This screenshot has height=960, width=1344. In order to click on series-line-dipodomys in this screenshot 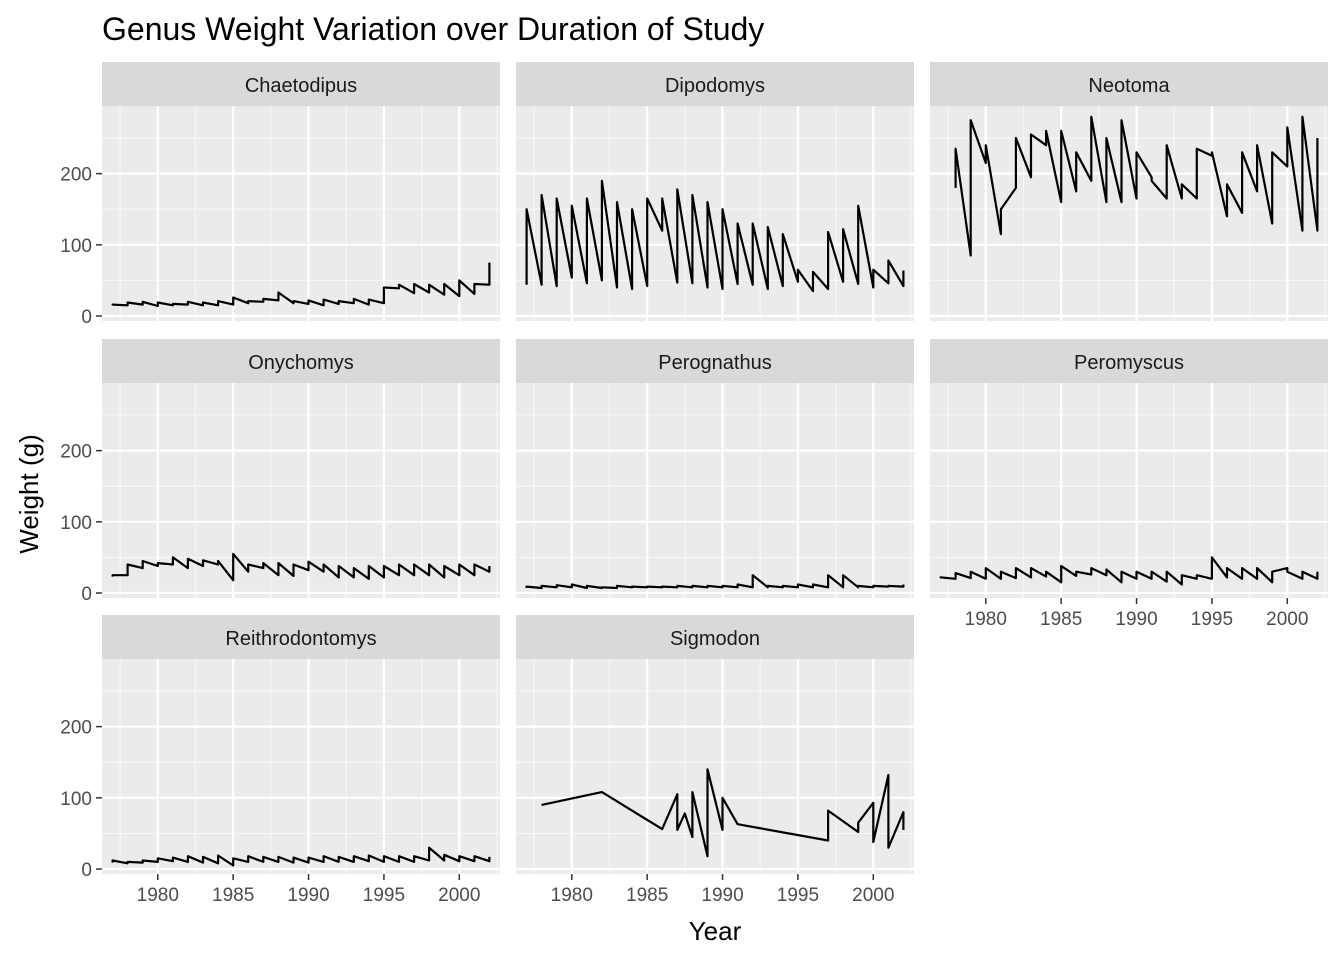, I will do `click(715, 236)`.